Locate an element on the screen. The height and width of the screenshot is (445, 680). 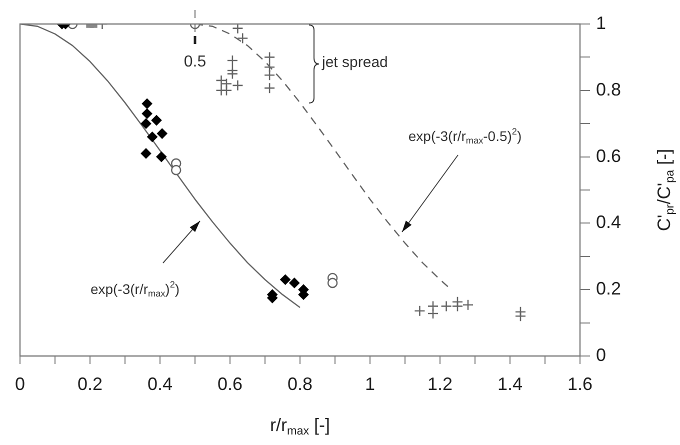
y-axis-title: C'pr/C'pa [-] is located at coordinates (665, 190).